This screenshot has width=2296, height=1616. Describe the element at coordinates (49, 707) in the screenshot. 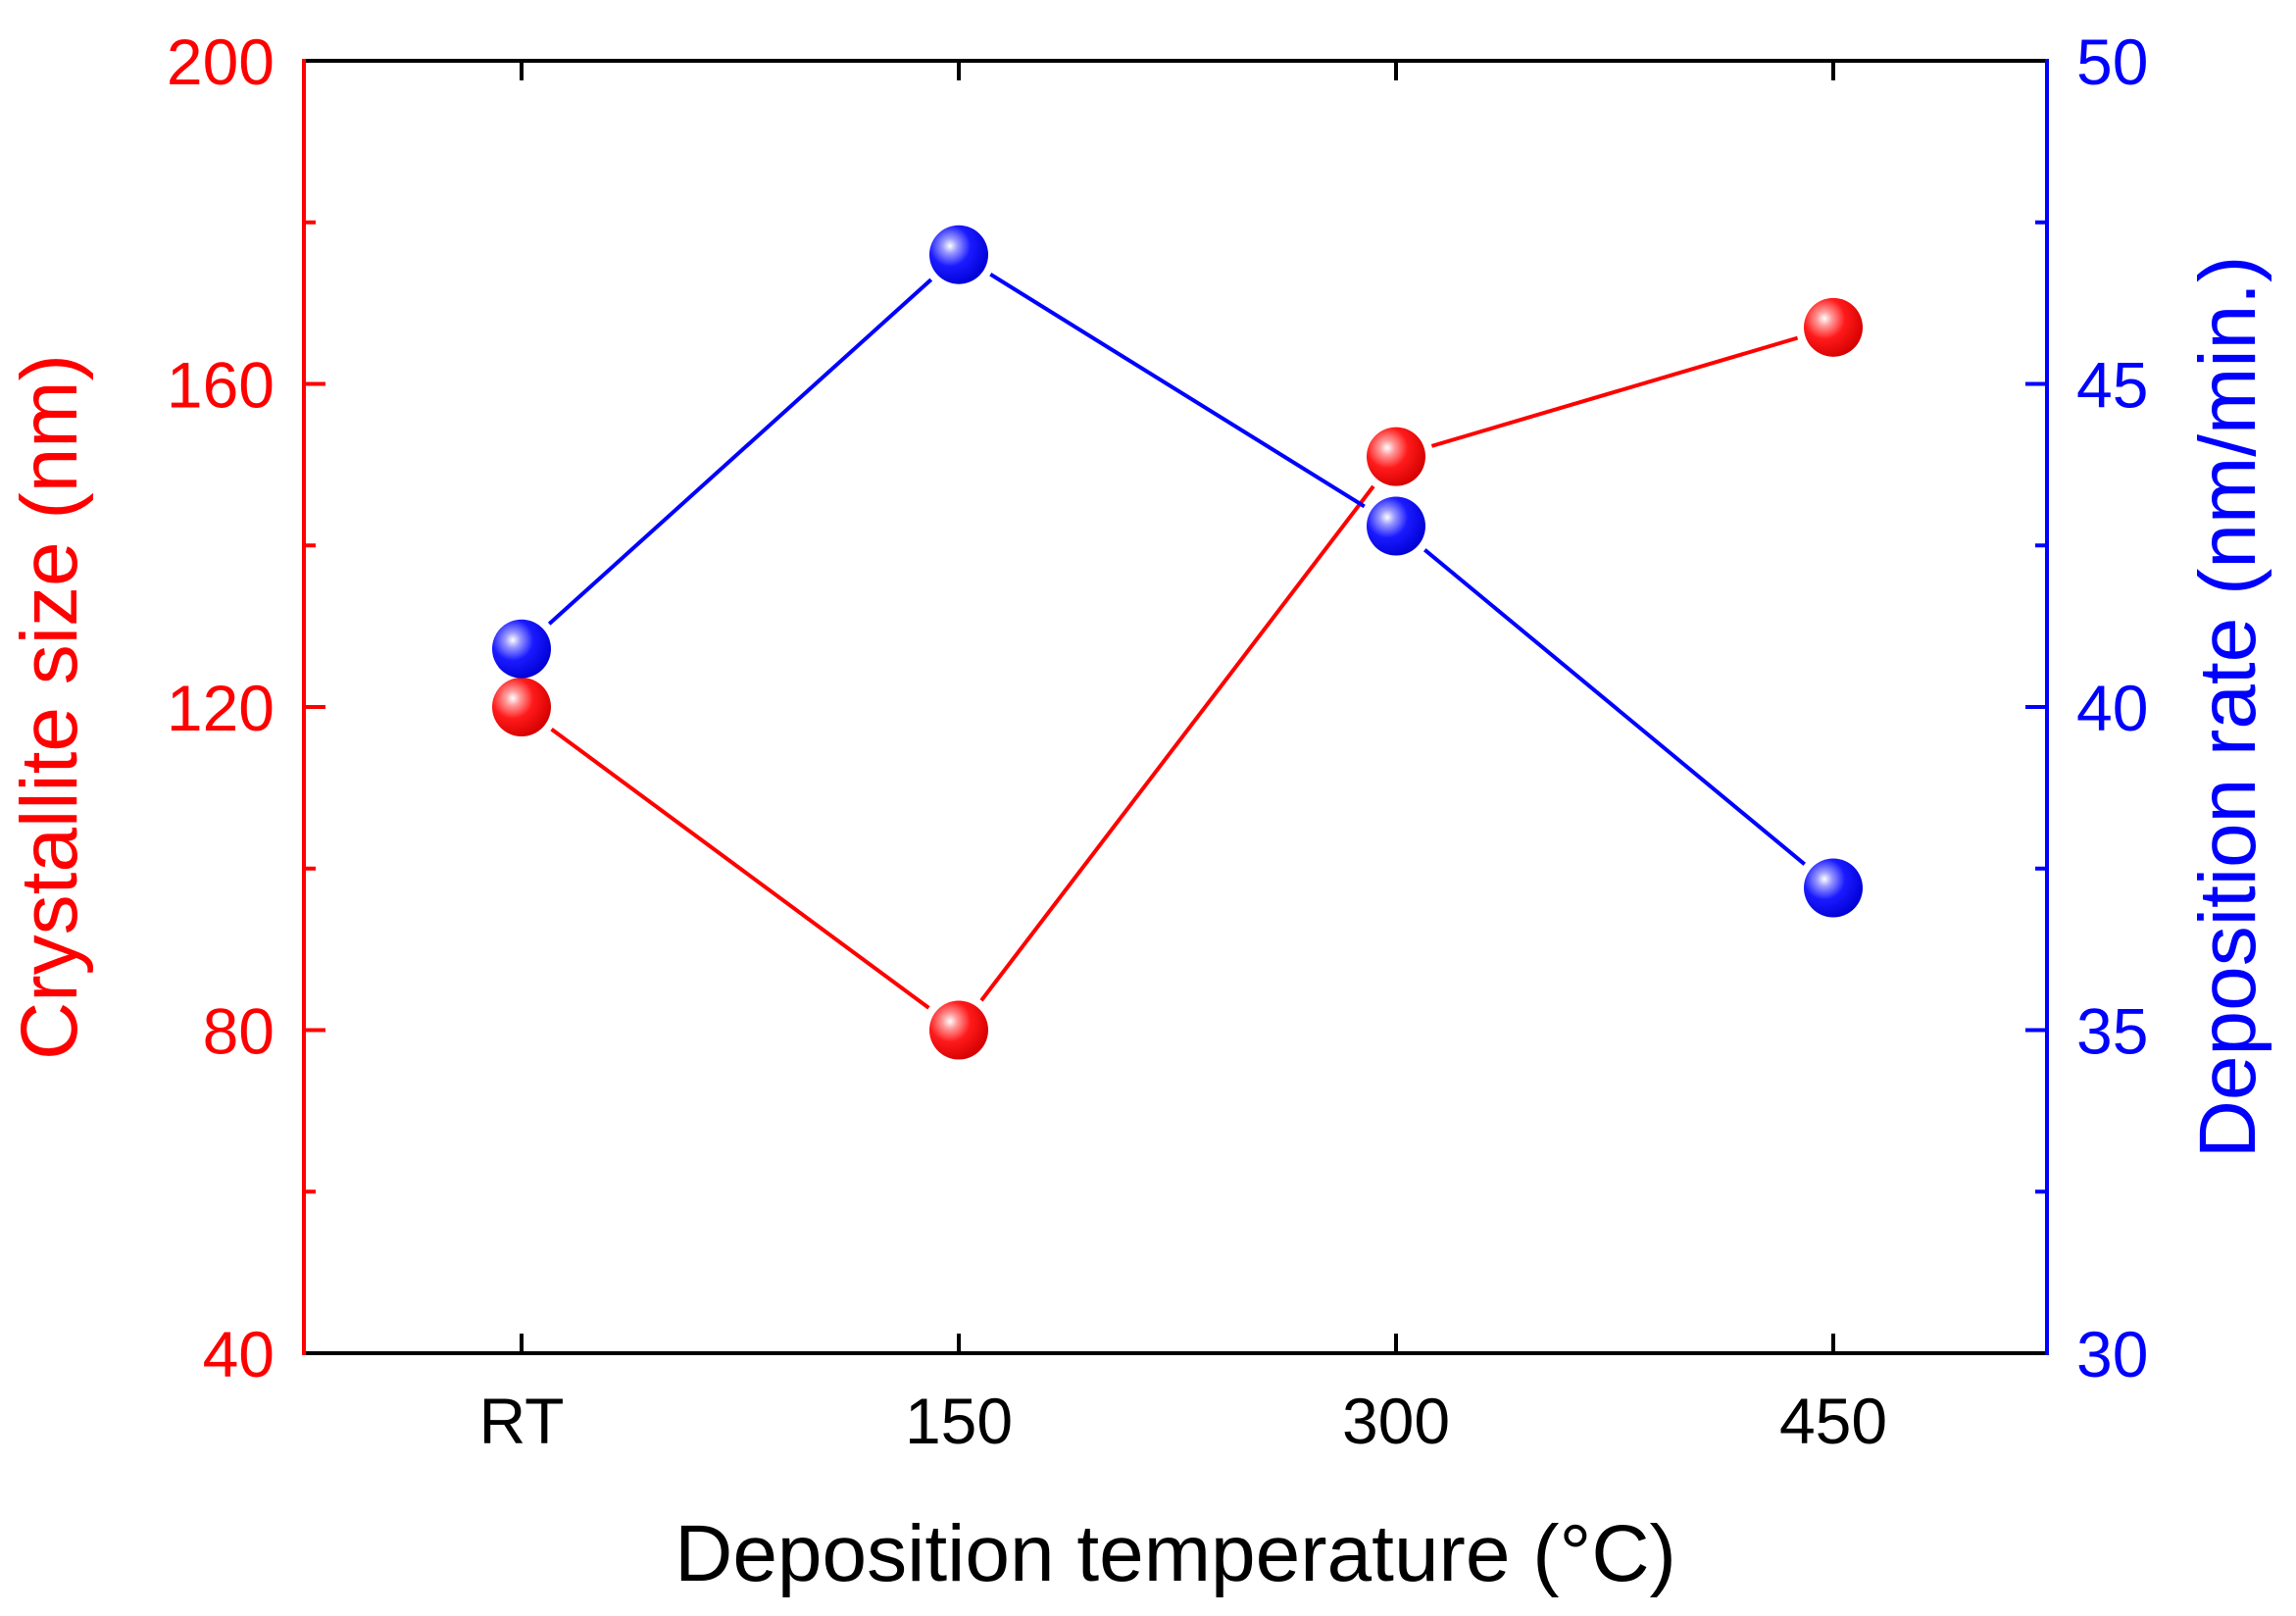

I see `left-axis-title: Crystallite size (nm)` at that location.